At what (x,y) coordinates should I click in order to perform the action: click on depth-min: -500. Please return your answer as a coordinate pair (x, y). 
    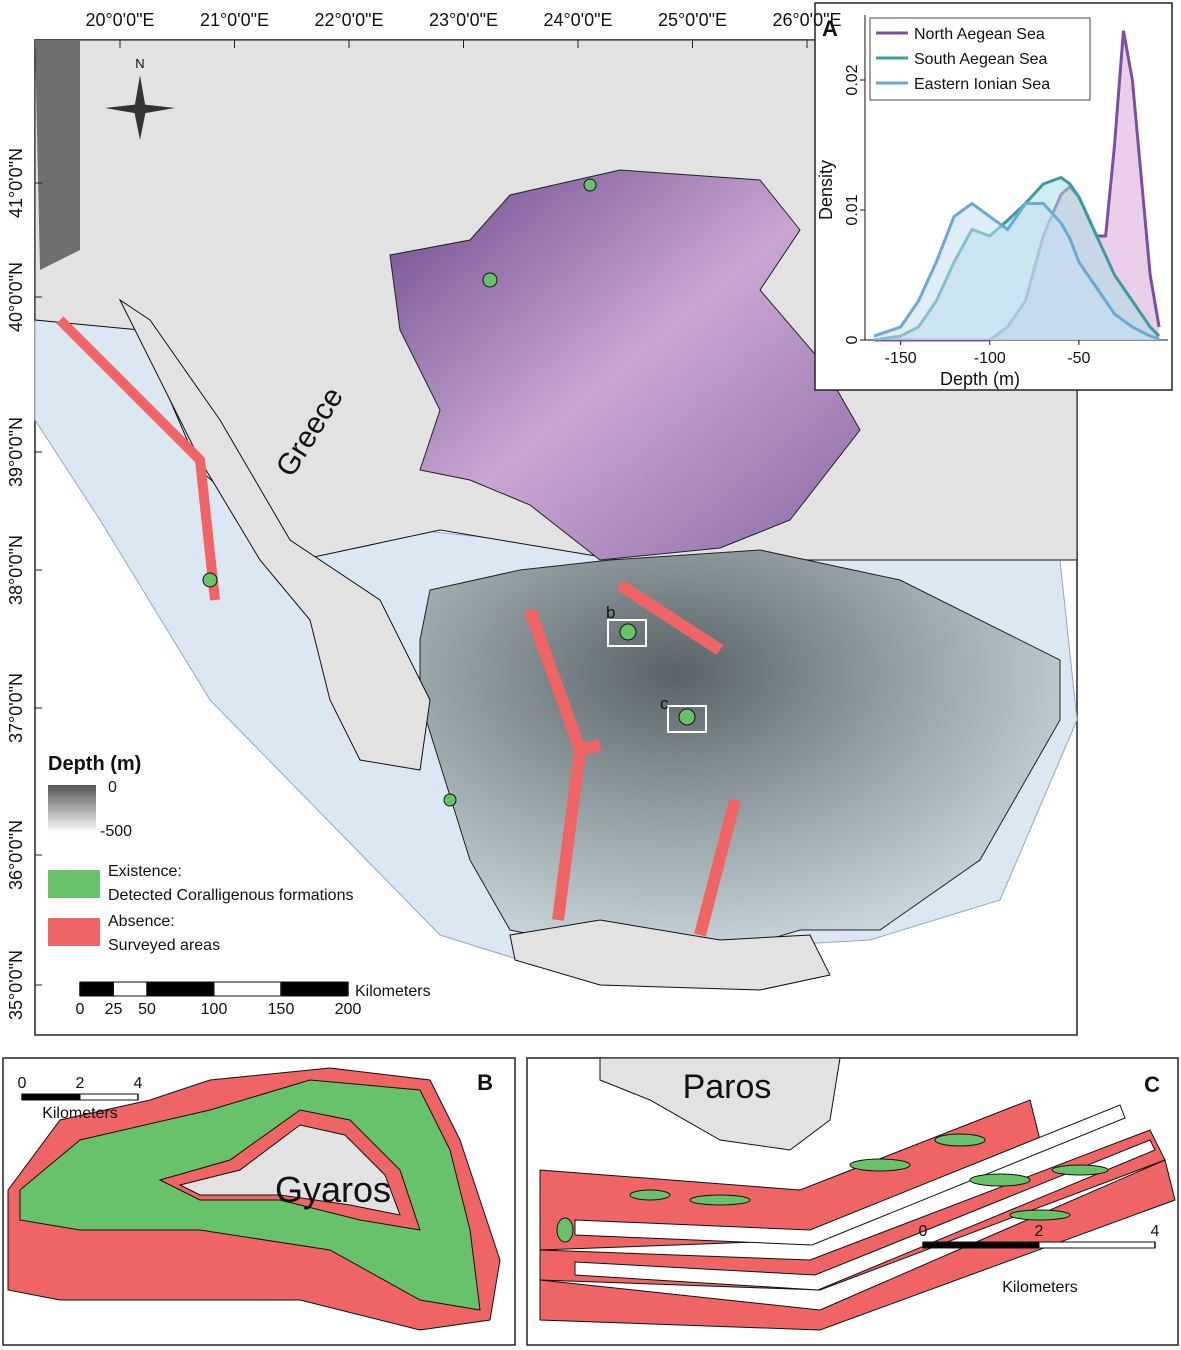
    Looking at the image, I should click on (116, 831).